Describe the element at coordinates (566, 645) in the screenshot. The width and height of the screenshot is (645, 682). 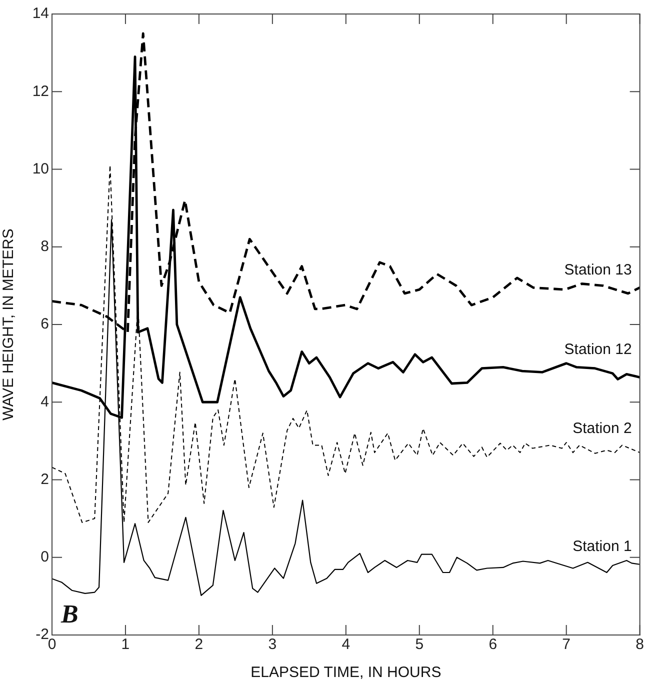
I see `x-tick-label: 7` at that location.